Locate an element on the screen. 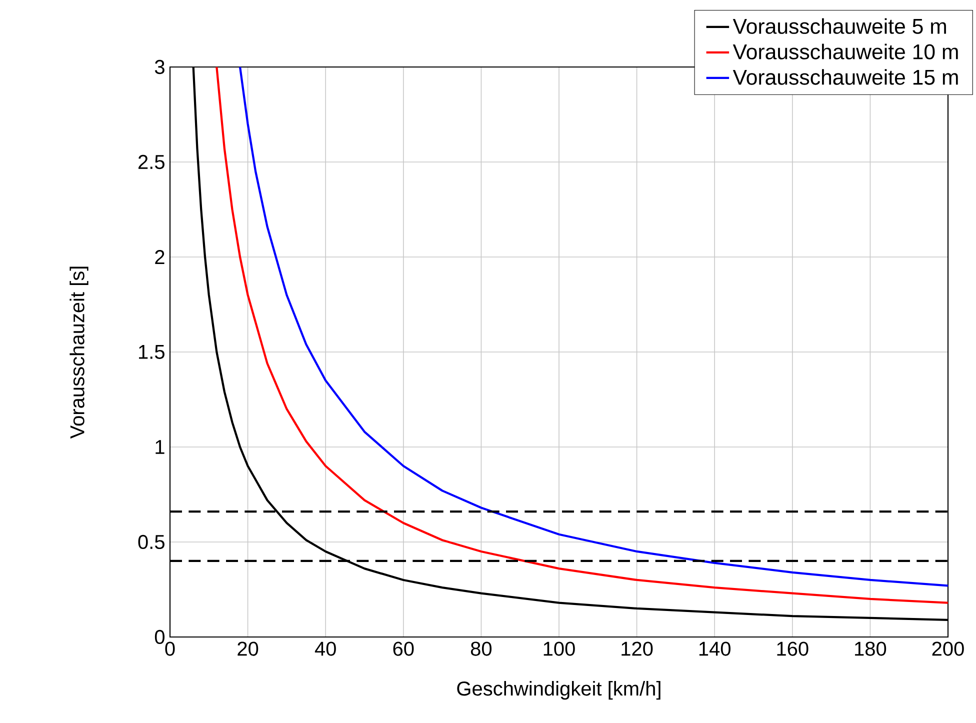 The height and width of the screenshot is (723, 976). y-tick-label: 0 is located at coordinates (159, 637).